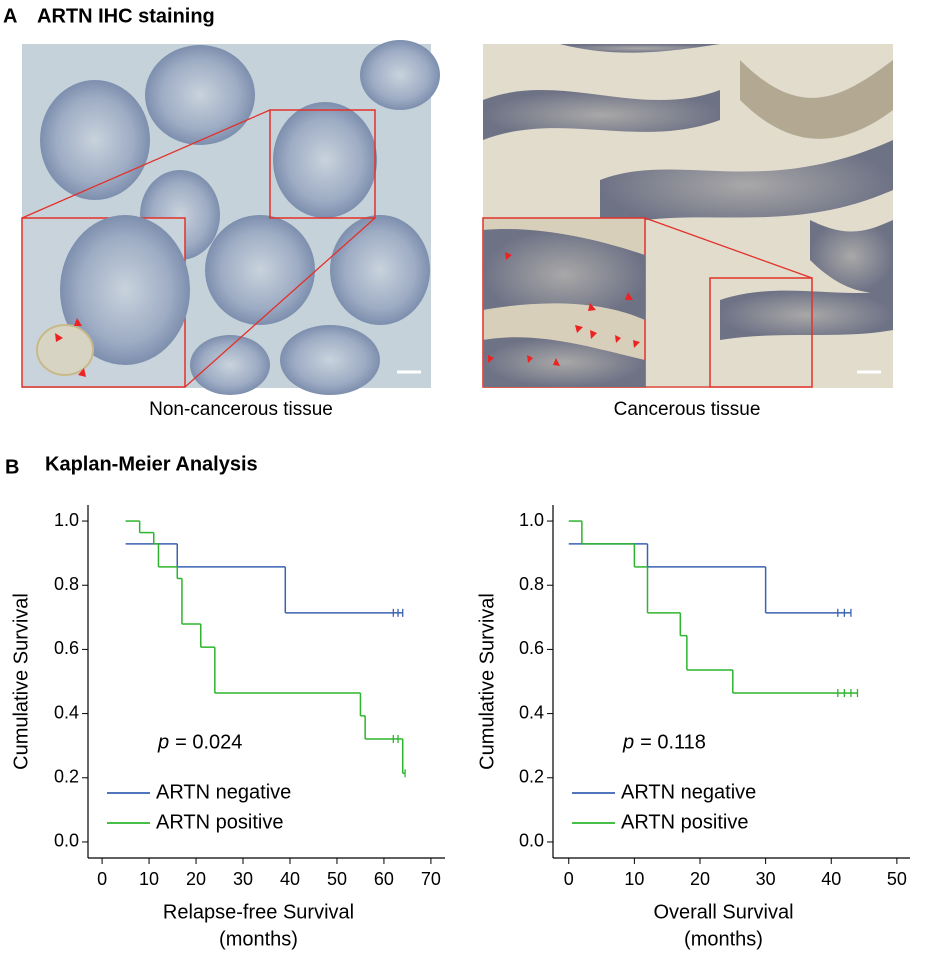 Image resolution: width=925 pixels, height=963 pixels. What do you see at coordinates (126, 16) in the screenshot?
I see `panel-title: ARTN IHC staining` at bounding box center [126, 16].